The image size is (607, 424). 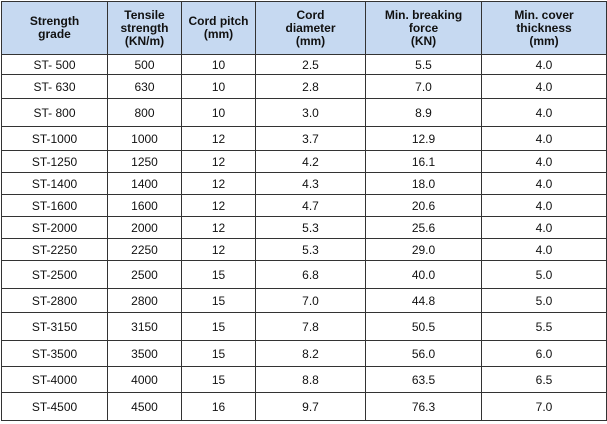 I want to click on table-cell: ST-3500, so click(x=54, y=353).